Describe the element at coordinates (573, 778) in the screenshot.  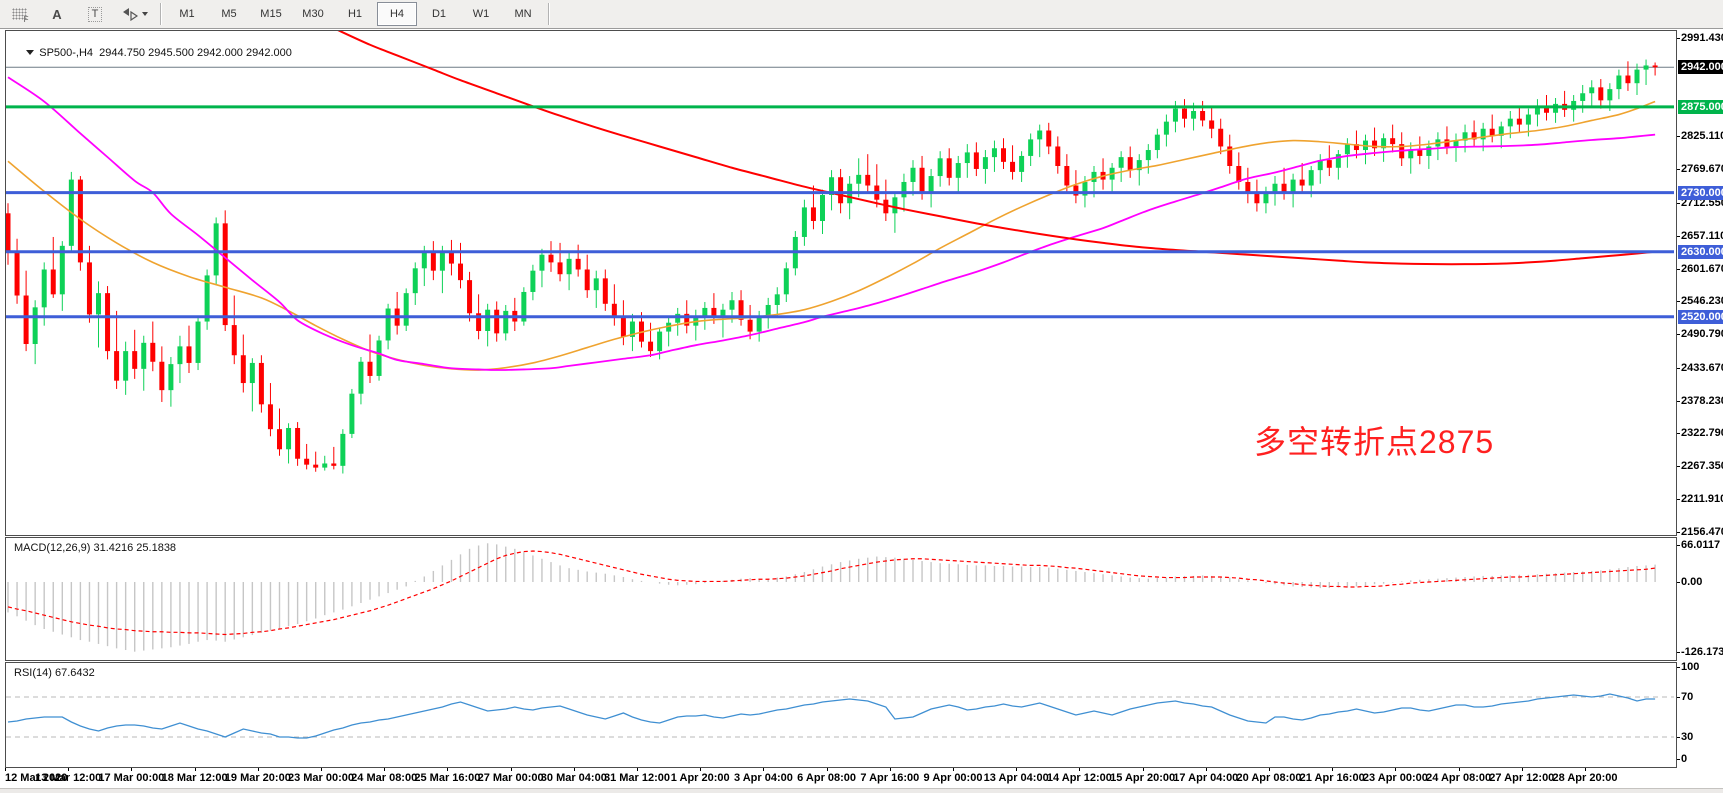
I see `time-axis-label: 30 Mar 04:00` at that location.